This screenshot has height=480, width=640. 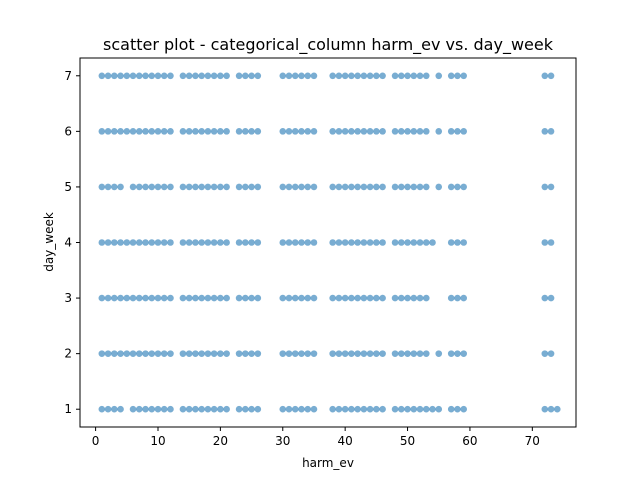 I want to click on x-tick-label: 40, so click(x=345, y=441).